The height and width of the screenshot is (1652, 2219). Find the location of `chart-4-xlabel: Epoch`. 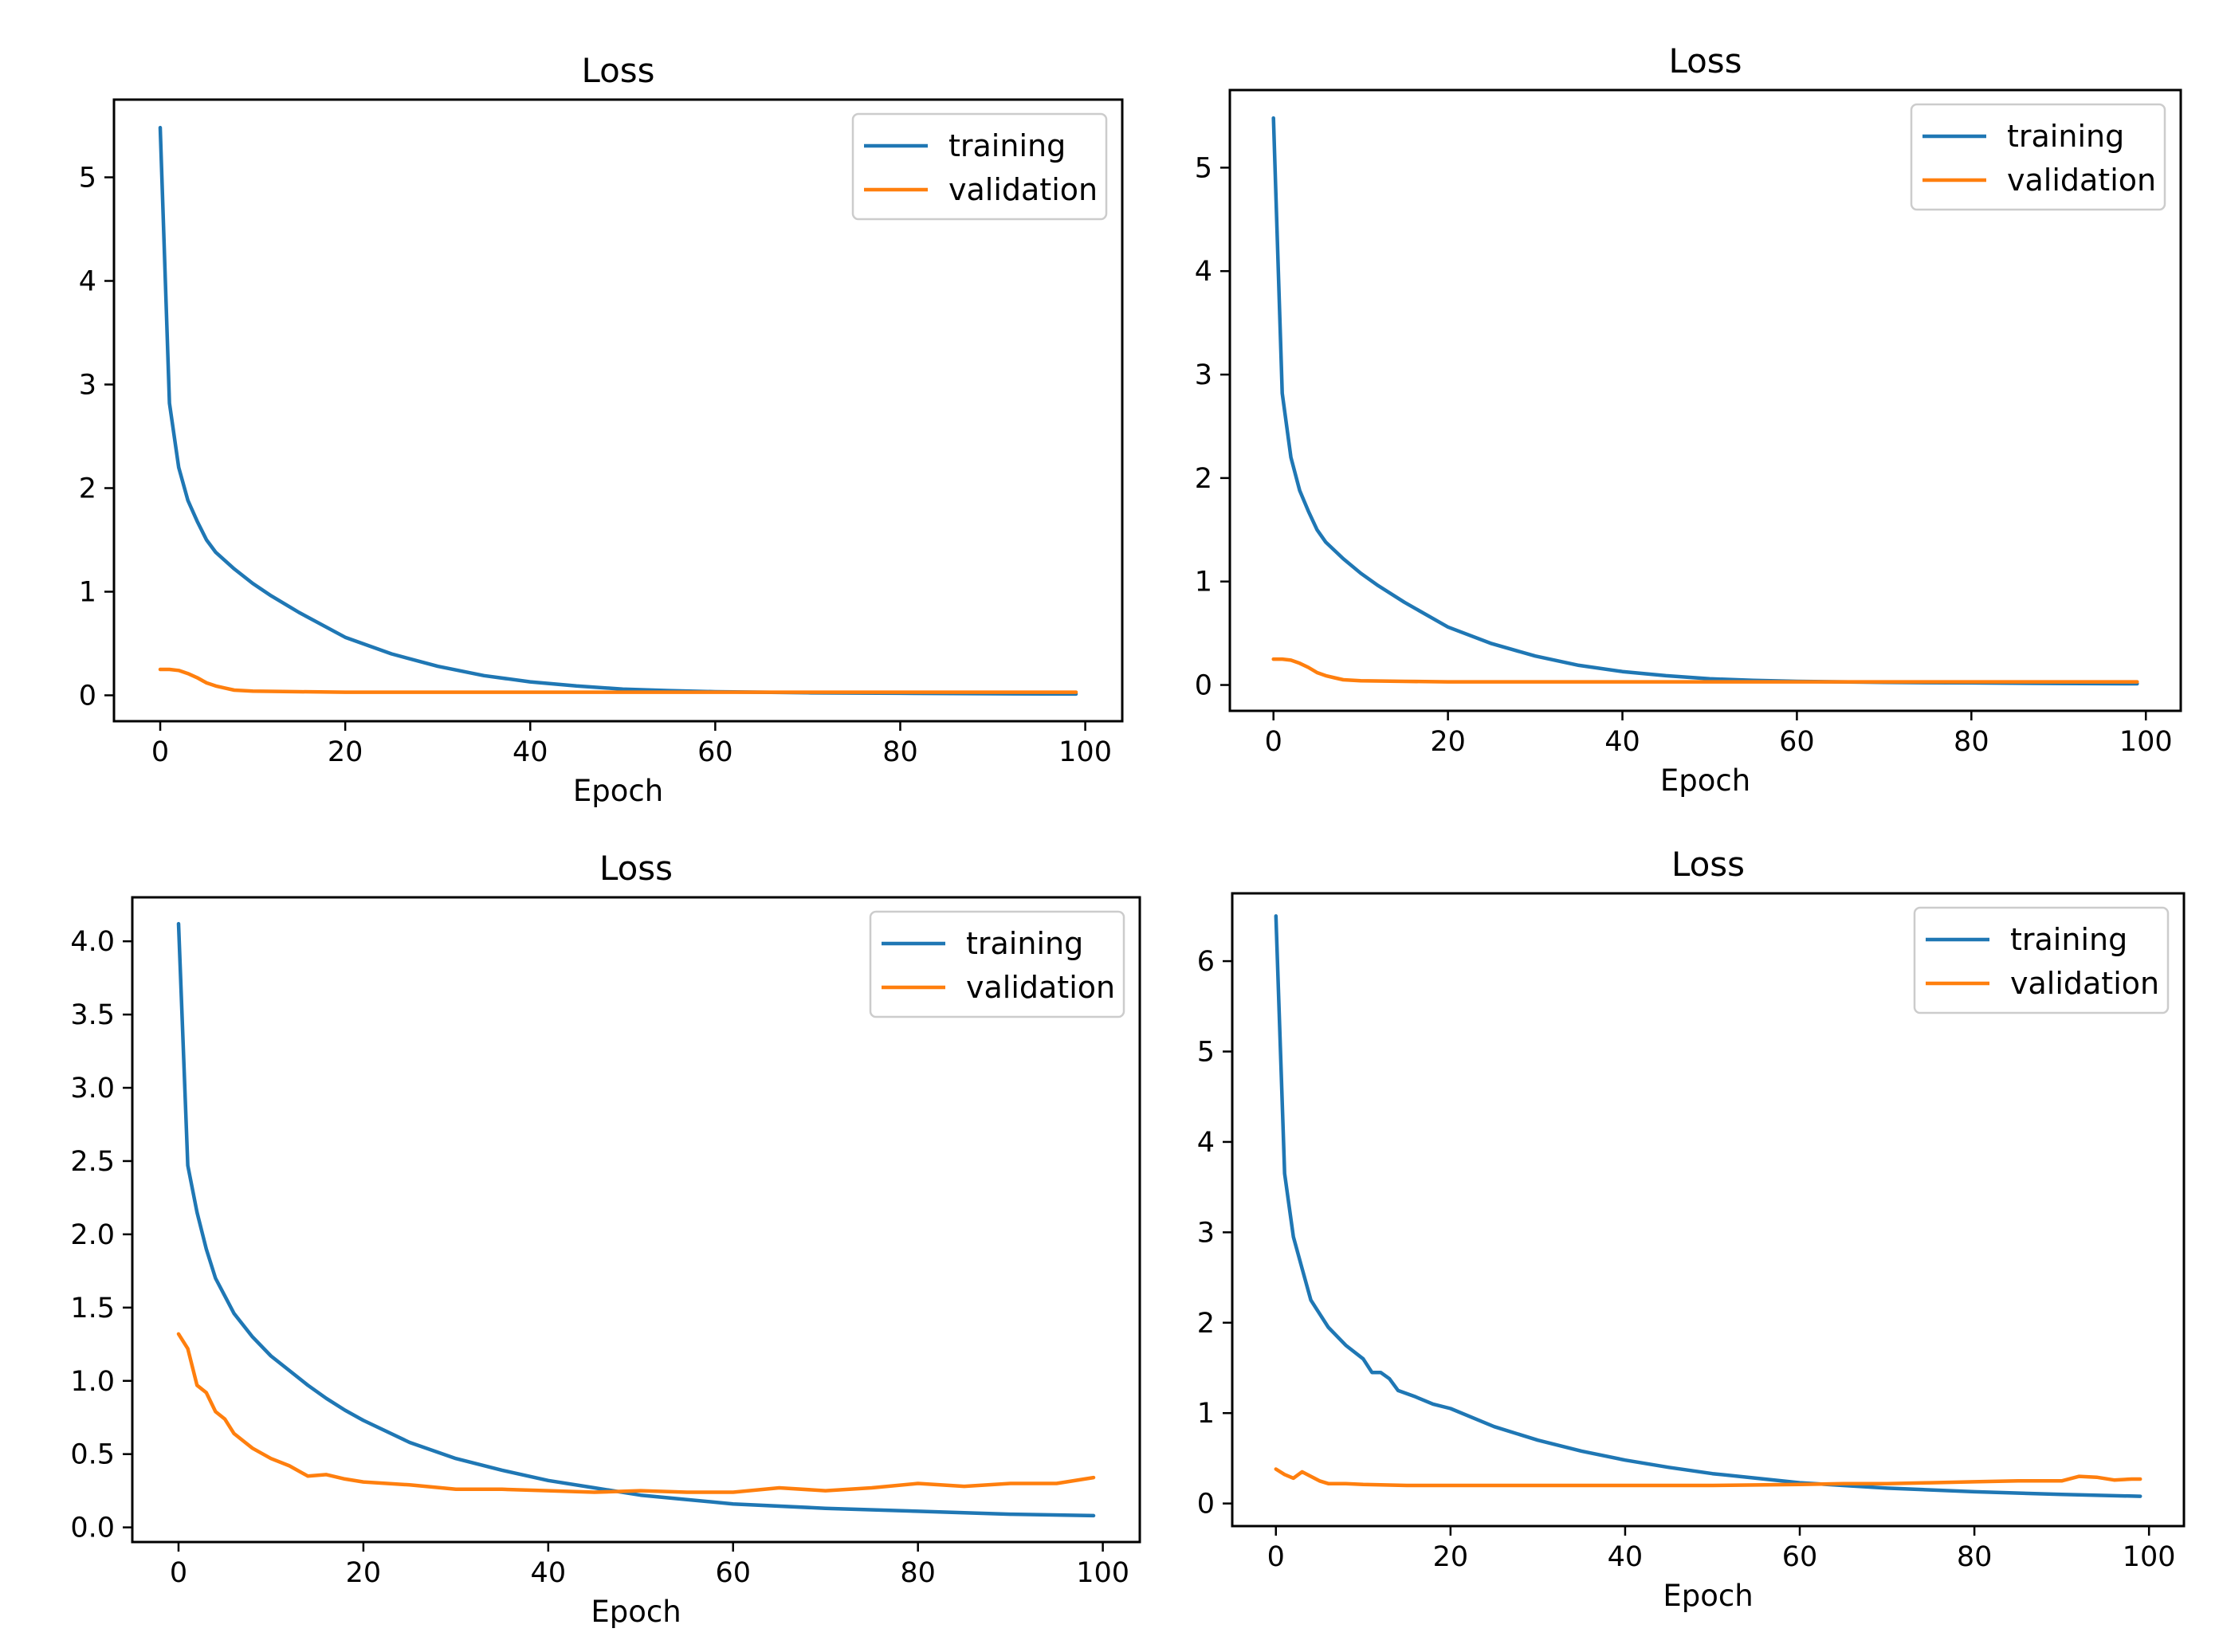

chart-4-xlabel: Epoch is located at coordinates (1708, 1596).